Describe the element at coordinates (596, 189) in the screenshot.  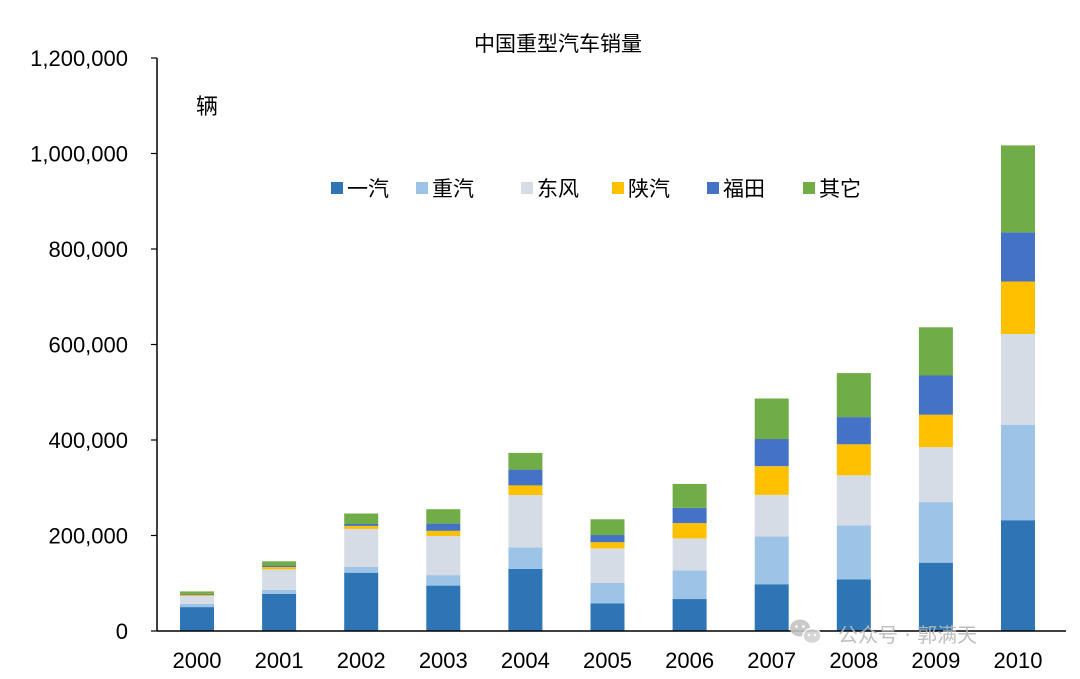
I see `legend: 一汽 重汽 东风 陕汽 福田 其它` at that location.